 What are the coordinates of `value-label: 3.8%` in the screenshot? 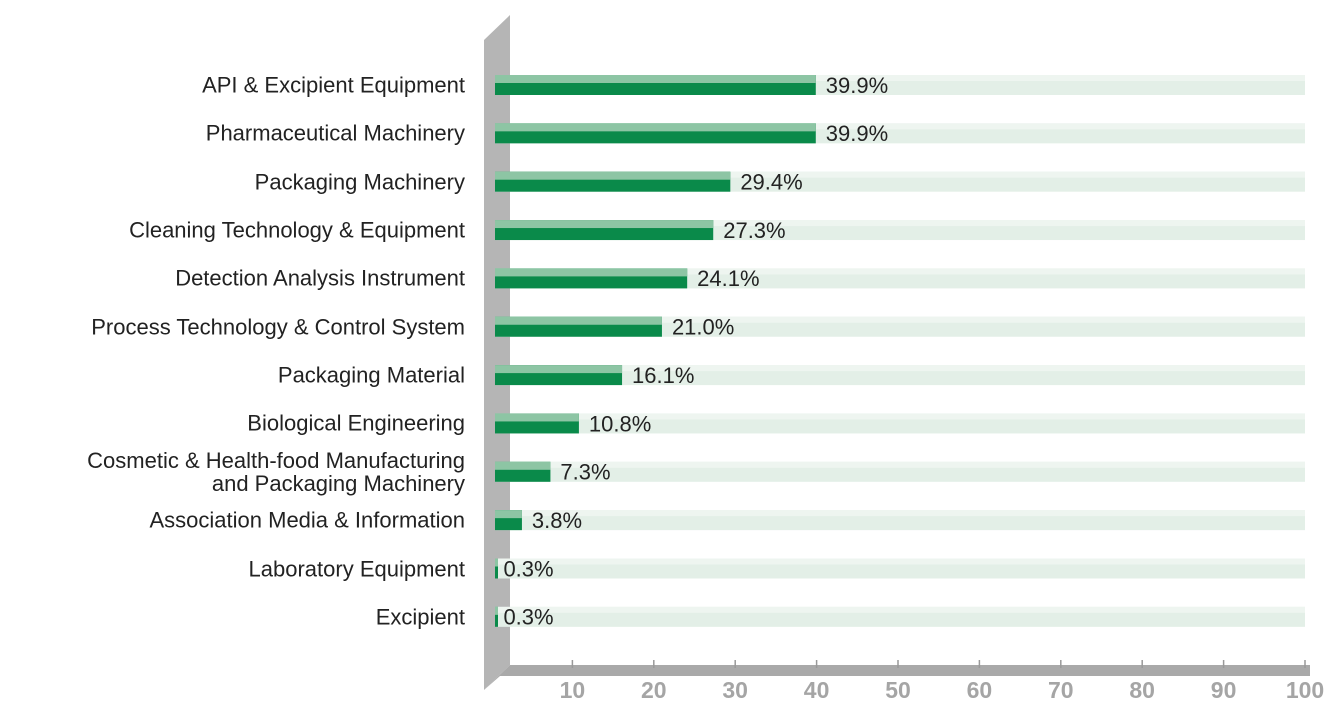 It's located at (557, 520).